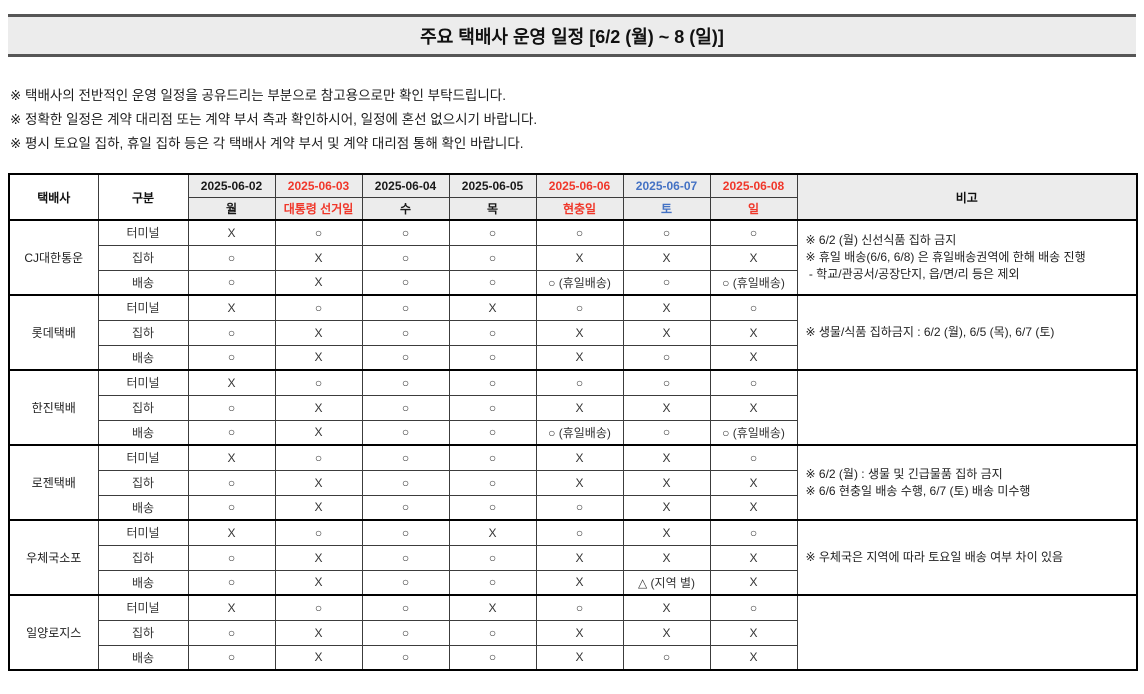  What do you see at coordinates (53, 632) in the screenshot?
I see `company-cell: 일양로지스` at bounding box center [53, 632].